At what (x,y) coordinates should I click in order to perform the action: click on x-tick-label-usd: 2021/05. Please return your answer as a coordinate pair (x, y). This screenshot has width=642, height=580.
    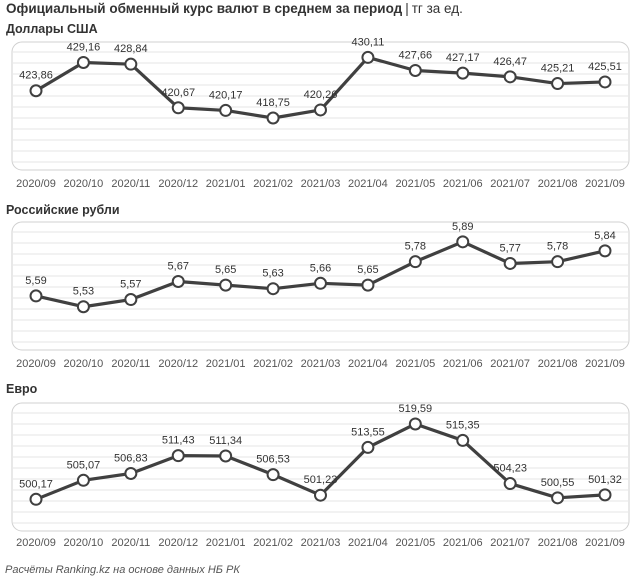
    Looking at the image, I should click on (415, 184).